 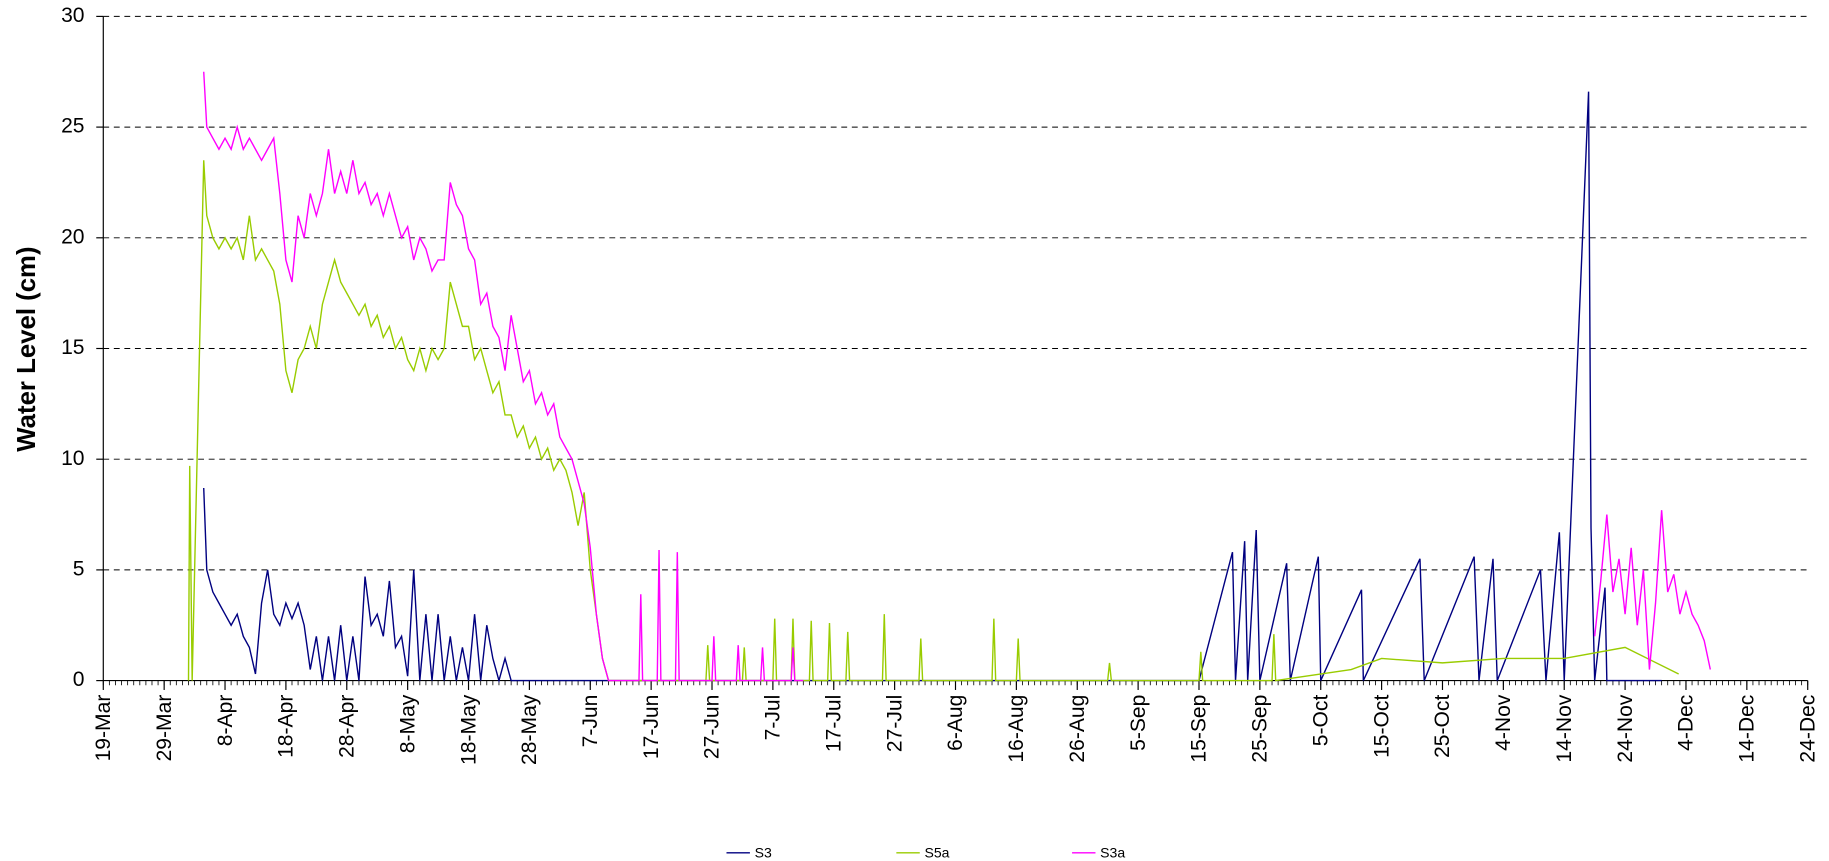 I want to click on x-tick-label: 8-May, so click(x=407, y=723).